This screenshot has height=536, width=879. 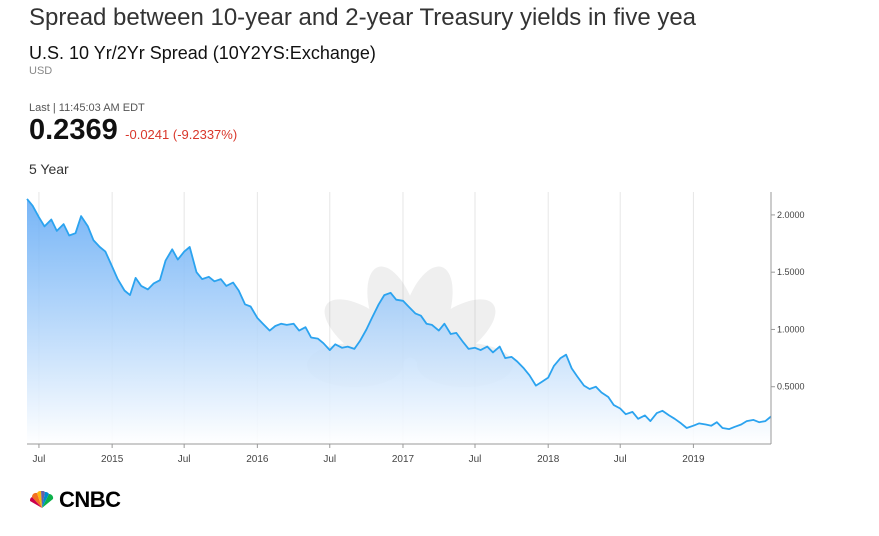 I want to click on x-tick-label: 2015, so click(x=112, y=459).